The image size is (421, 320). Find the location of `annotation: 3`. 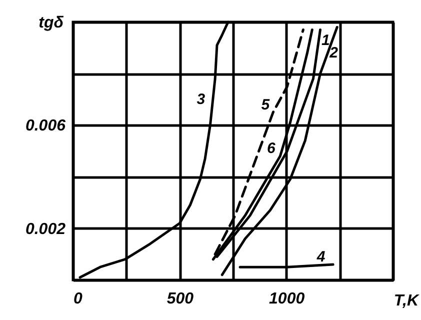

annotation: 3 is located at coordinates (201, 99).